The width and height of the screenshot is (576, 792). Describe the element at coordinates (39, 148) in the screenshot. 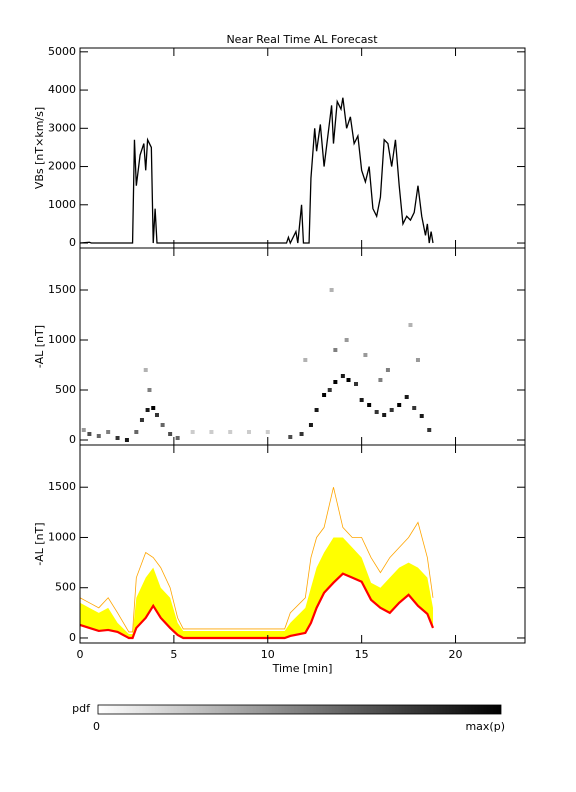

I see `y-axis-label: VBs [nT×km/s]` at that location.